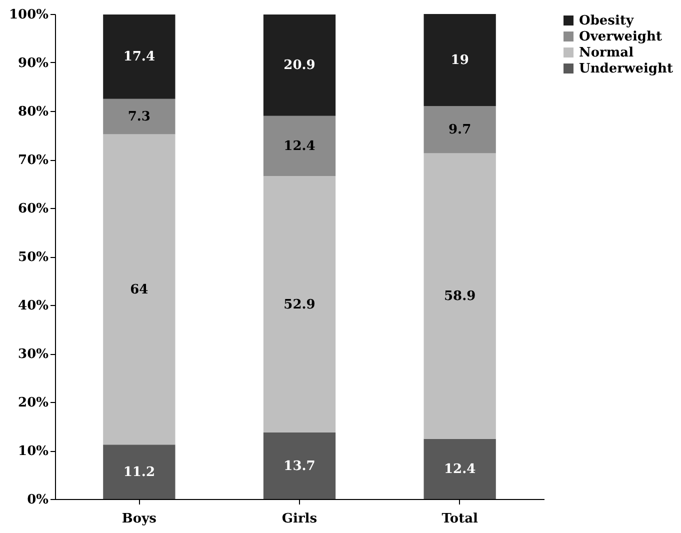 This screenshot has height=533, width=681. I want to click on y-tick-label: 50%, so click(34, 257).